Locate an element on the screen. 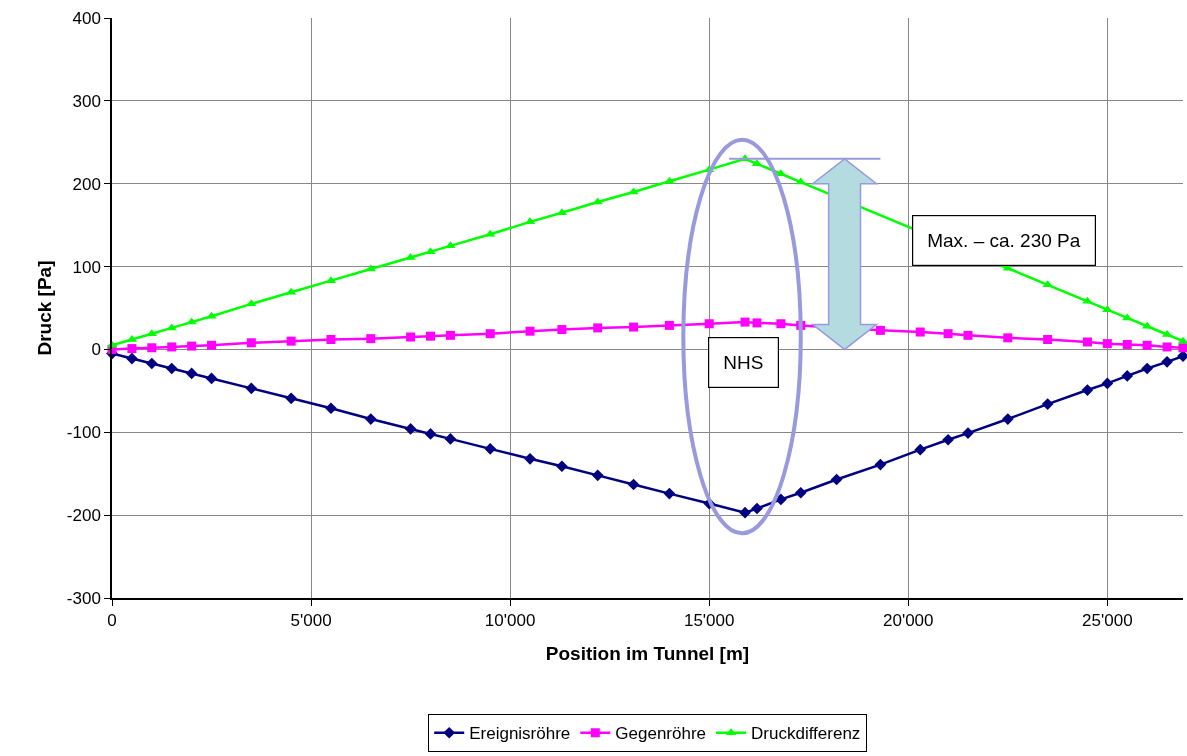 Image resolution: width=1187 pixels, height=756 pixels. x-tick-label: 20'000 is located at coordinates (908, 621).